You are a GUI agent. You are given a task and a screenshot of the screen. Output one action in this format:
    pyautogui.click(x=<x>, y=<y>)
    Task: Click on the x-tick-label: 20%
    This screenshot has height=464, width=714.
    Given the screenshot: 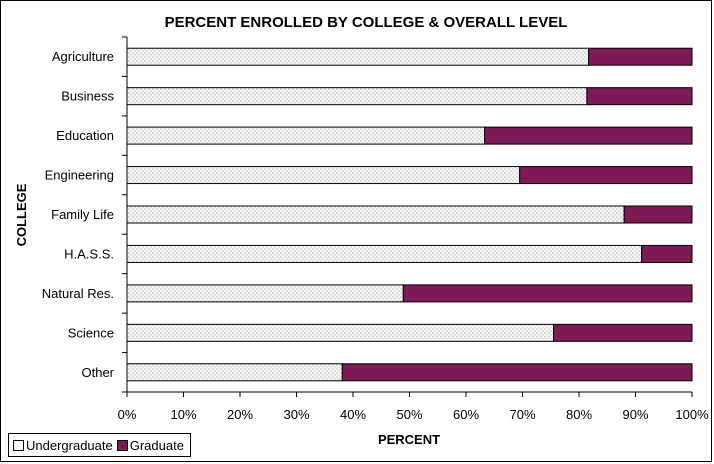 What is the action you would take?
    pyautogui.click(x=240, y=414)
    